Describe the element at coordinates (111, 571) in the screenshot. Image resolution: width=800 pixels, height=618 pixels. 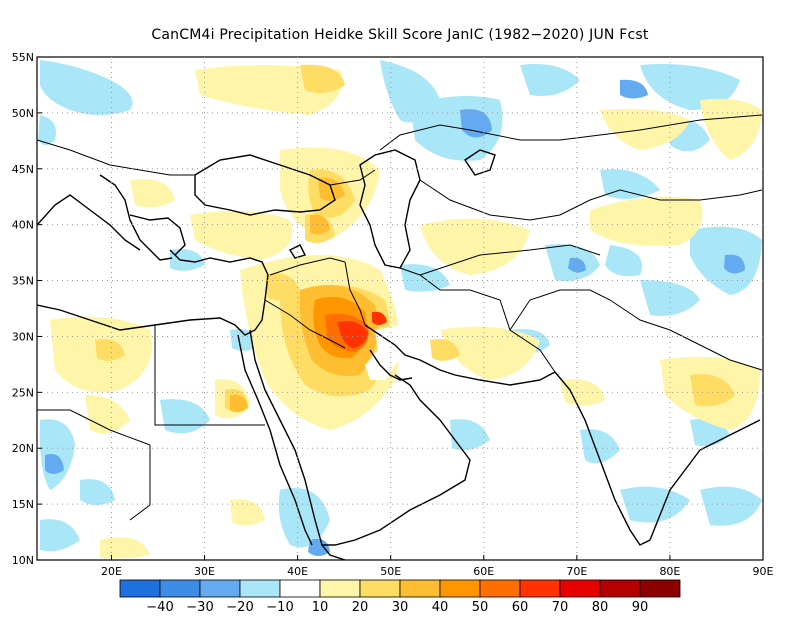
I see `x-tick-label: 20E` at that location.